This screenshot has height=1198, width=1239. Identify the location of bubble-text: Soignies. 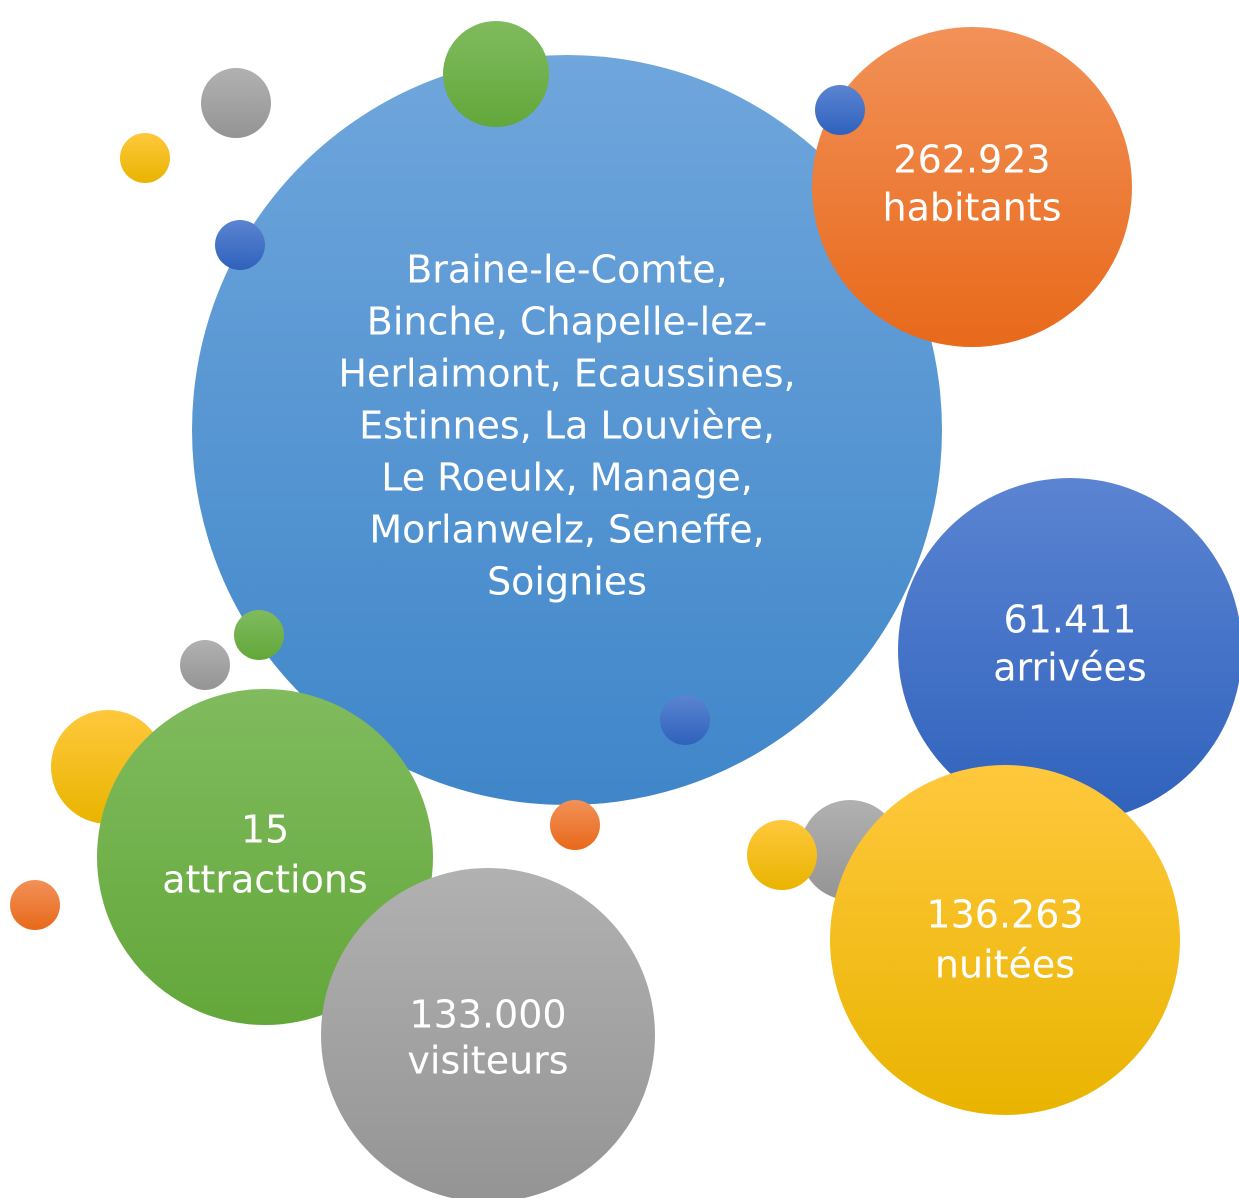
(567, 582).